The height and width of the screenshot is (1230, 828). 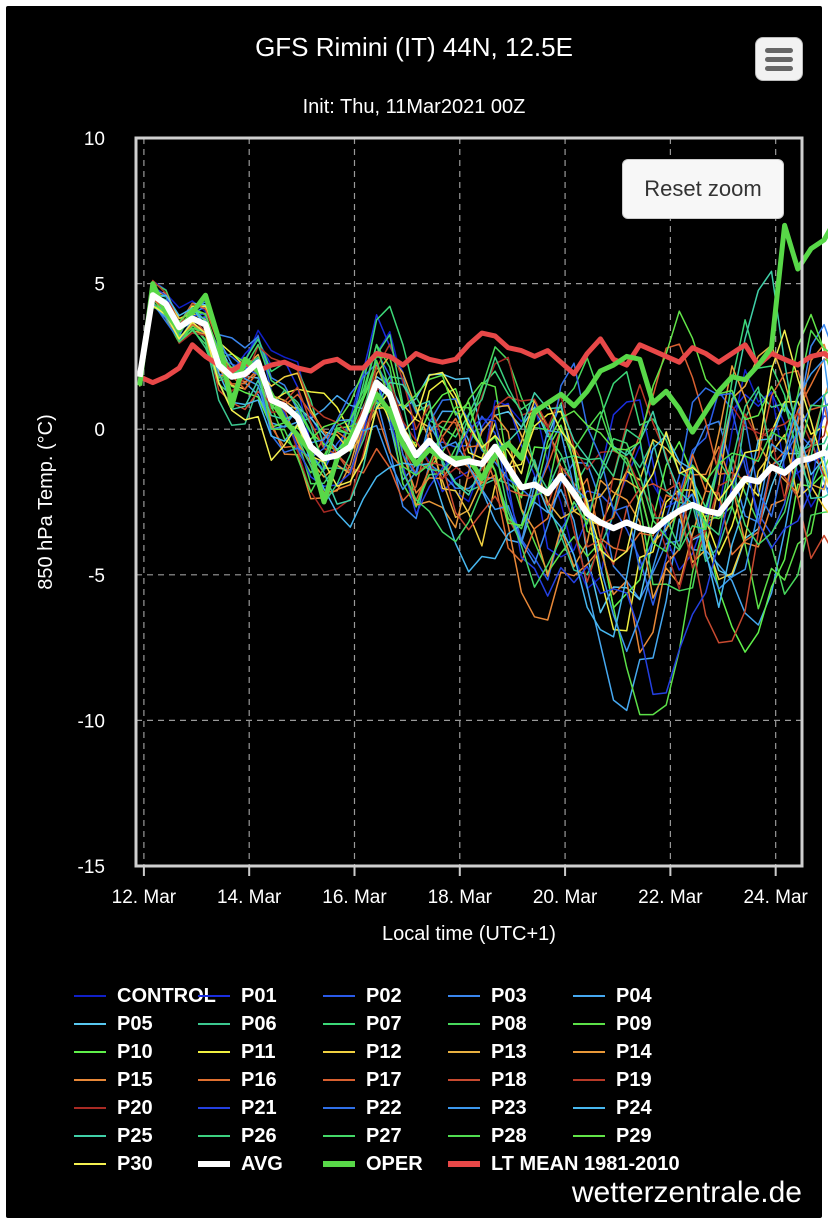 What do you see at coordinates (384, 1051) in the screenshot?
I see `legend-label: P12` at bounding box center [384, 1051].